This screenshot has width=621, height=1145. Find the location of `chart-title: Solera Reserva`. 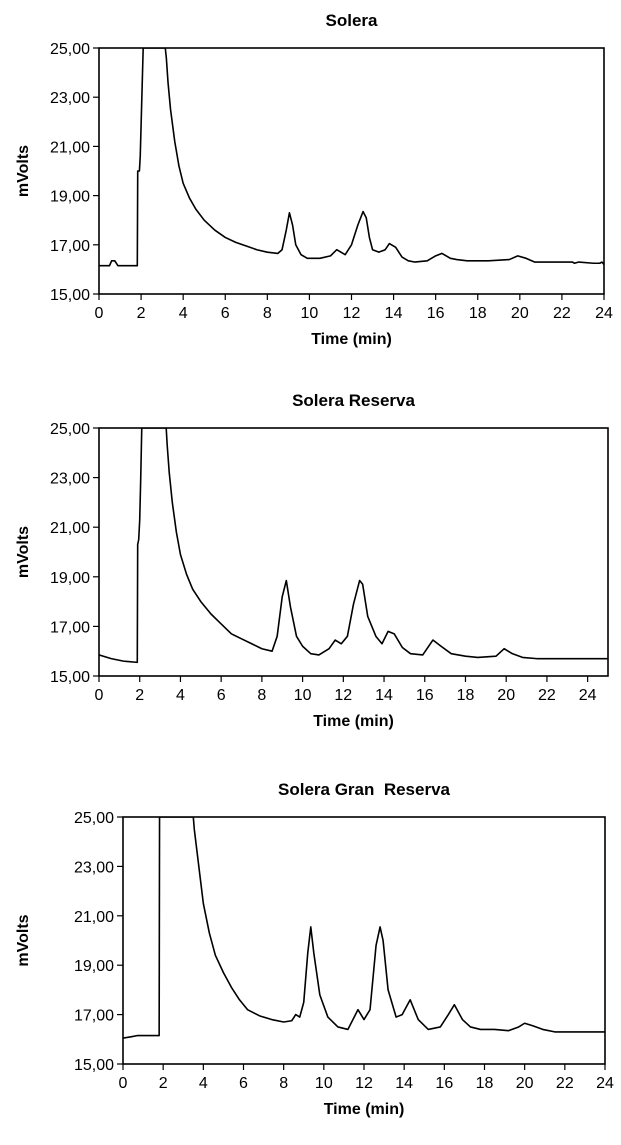

chart-title: Solera Reserva is located at coordinates (353, 400).